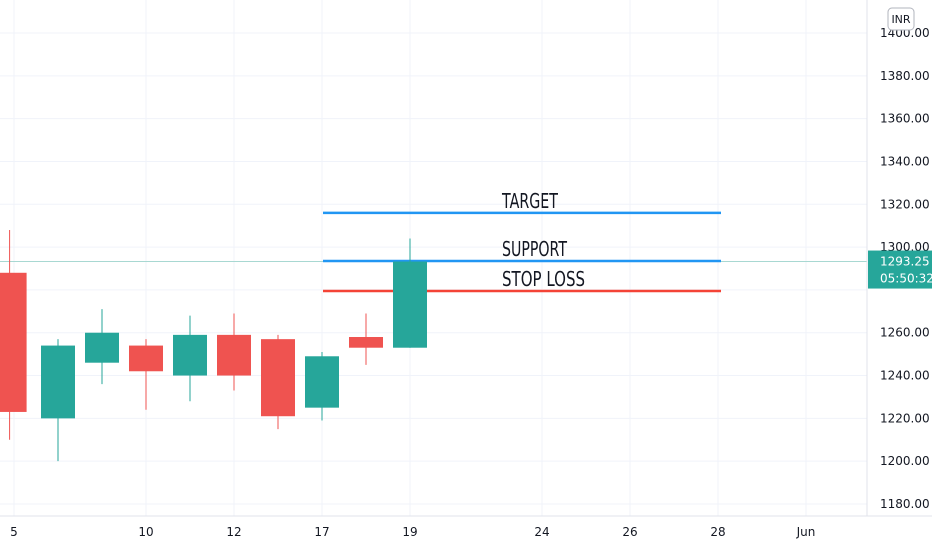 The width and height of the screenshot is (932, 550). I want to click on last-price-value: 1293.25, so click(905, 262).